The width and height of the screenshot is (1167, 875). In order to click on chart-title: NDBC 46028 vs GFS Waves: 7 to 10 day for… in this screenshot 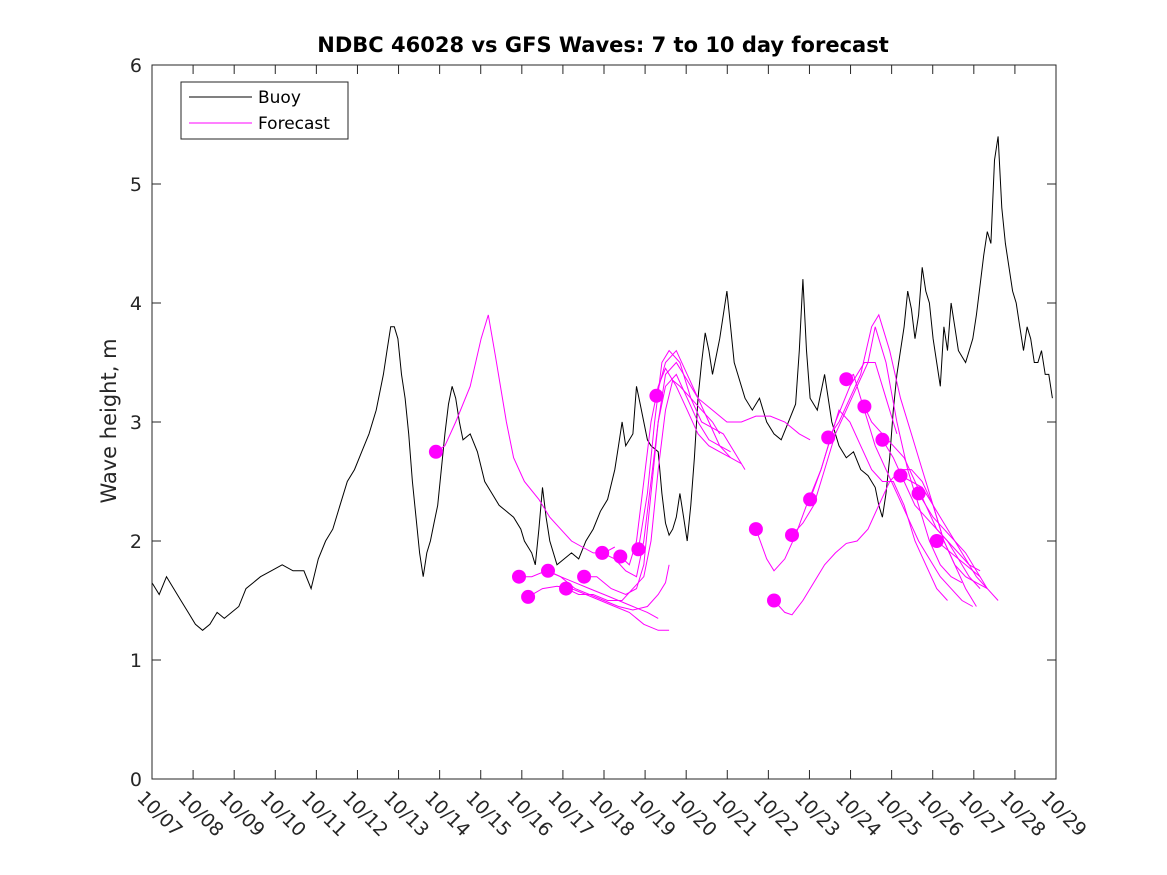, I will do `click(602, 45)`.